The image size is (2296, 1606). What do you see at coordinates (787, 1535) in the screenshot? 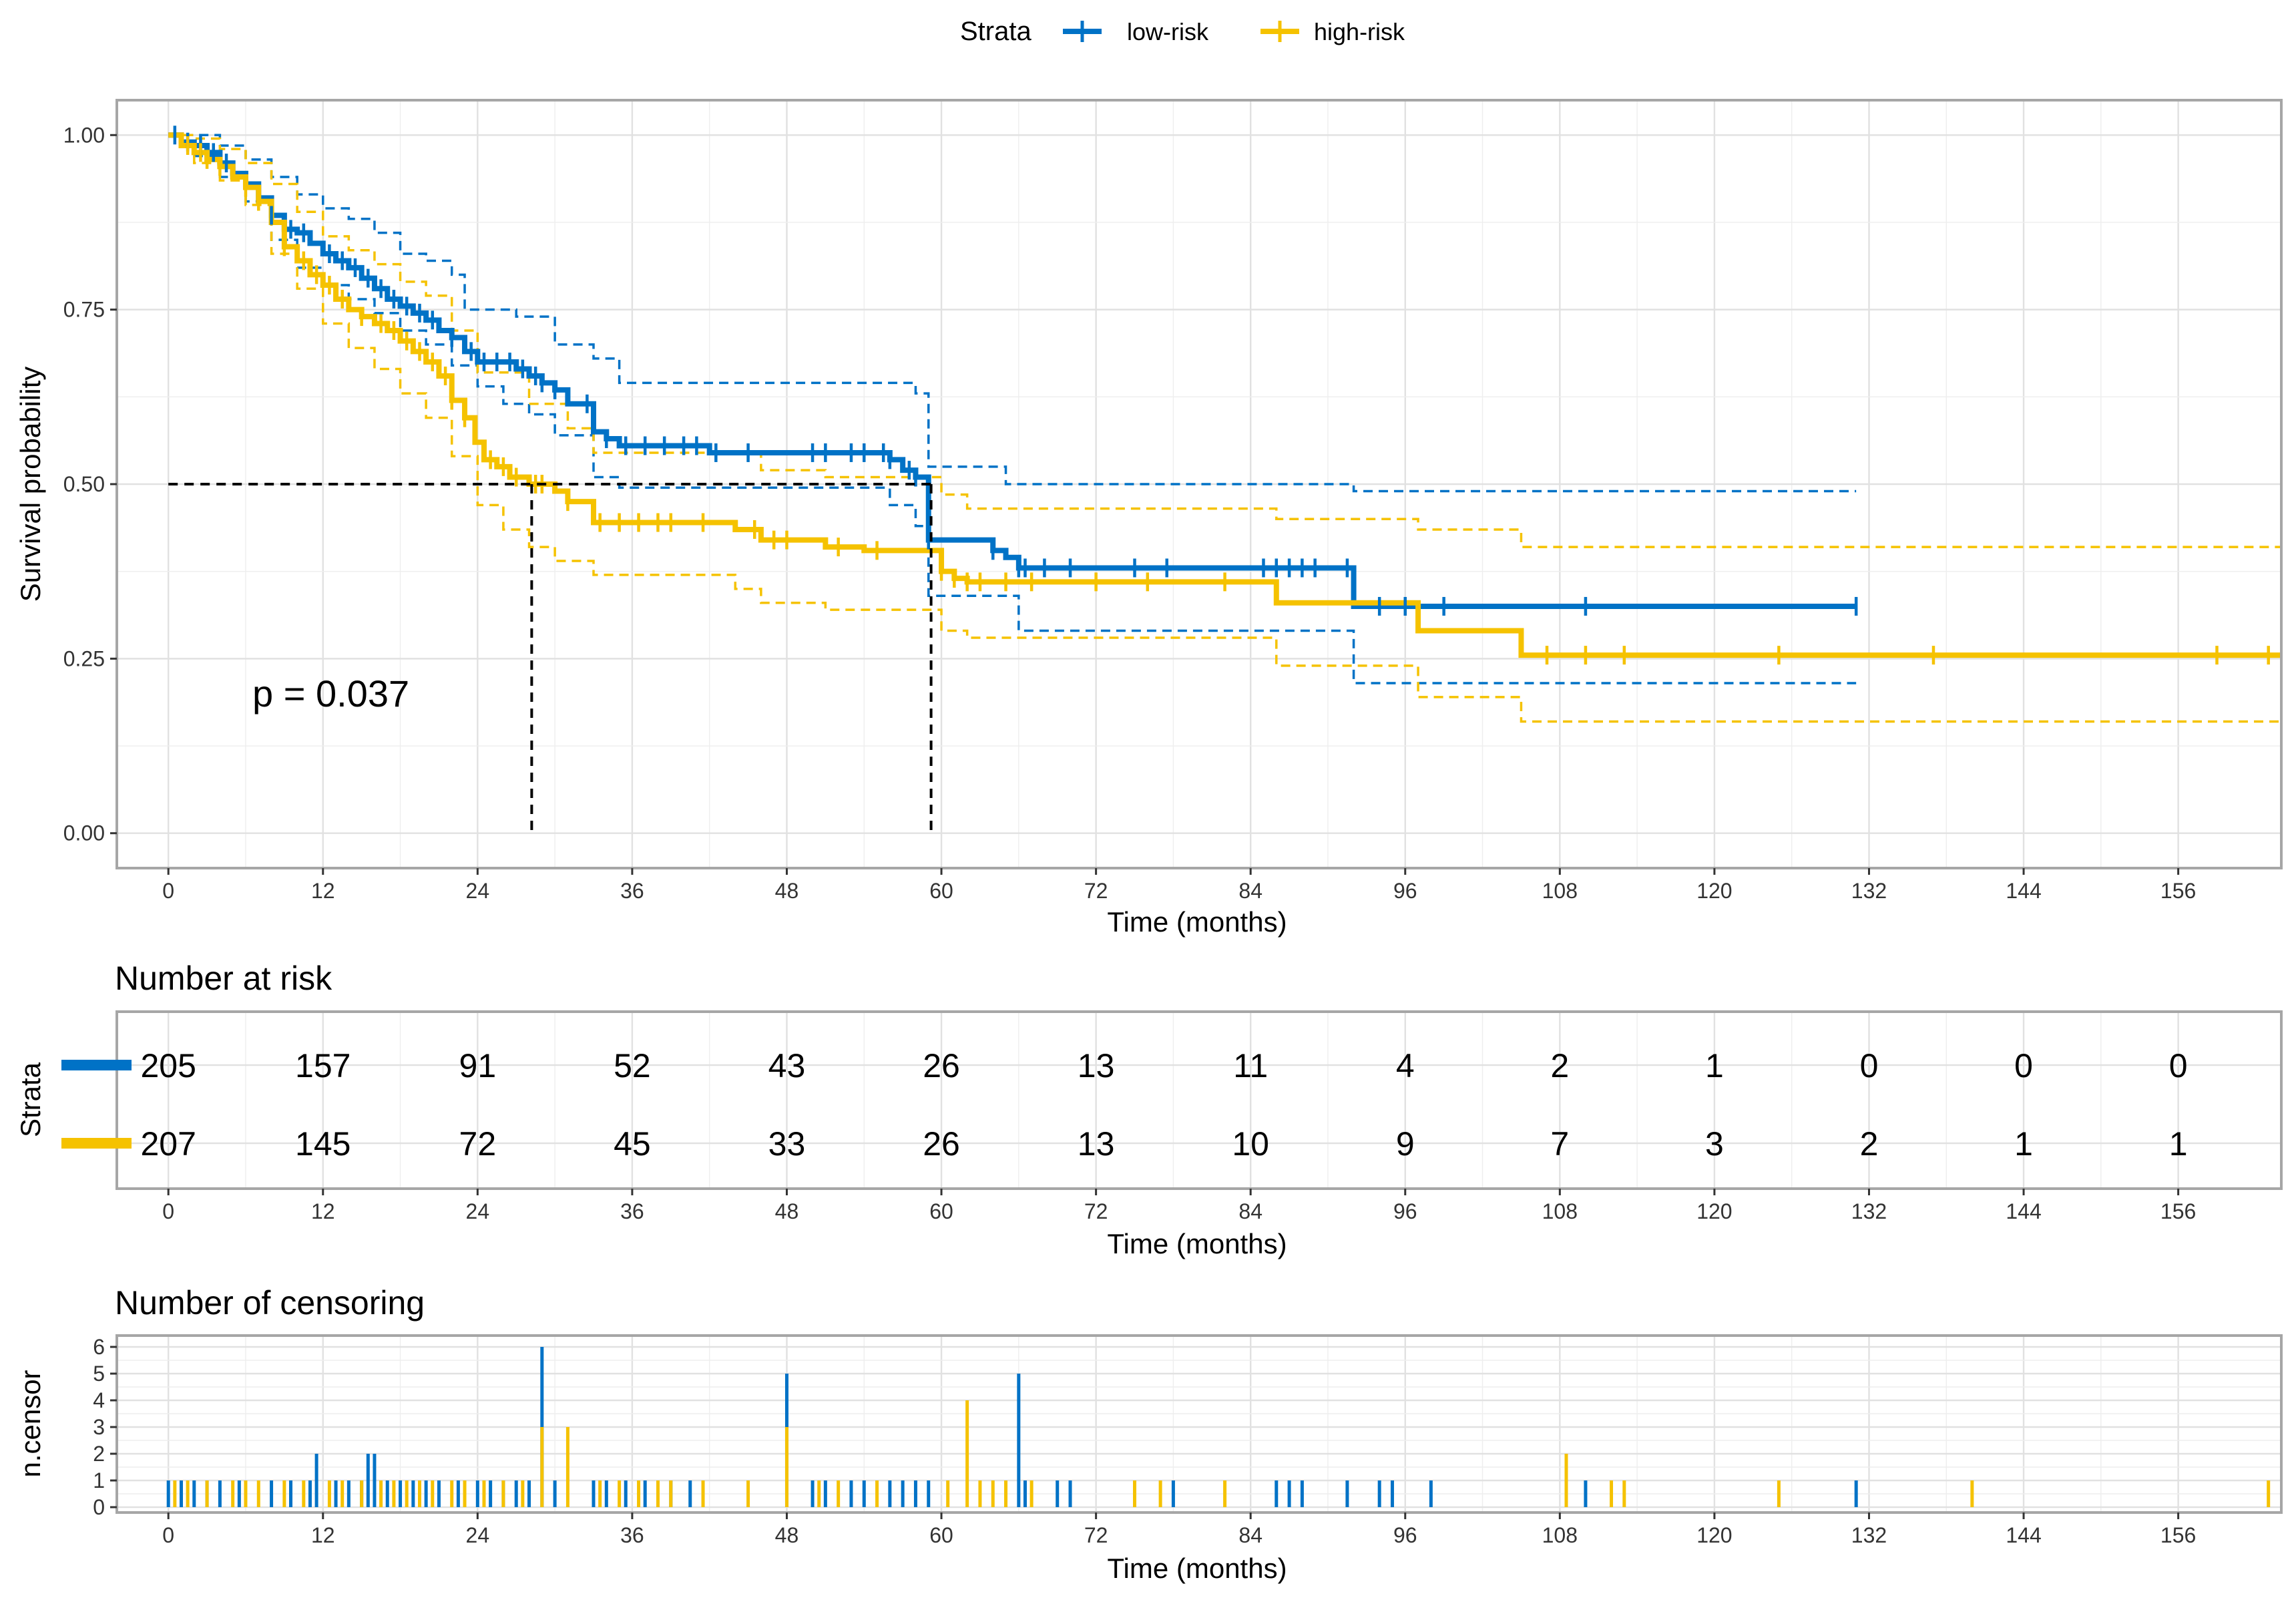
I see `censoring-x-tick-label: 48` at bounding box center [787, 1535].